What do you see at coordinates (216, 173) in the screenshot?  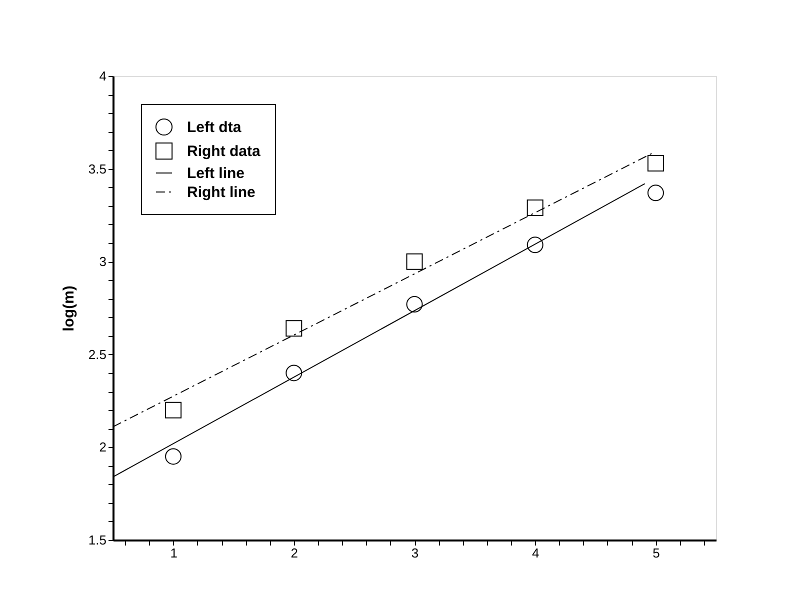 I see `legend-label: Left line` at bounding box center [216, 173].